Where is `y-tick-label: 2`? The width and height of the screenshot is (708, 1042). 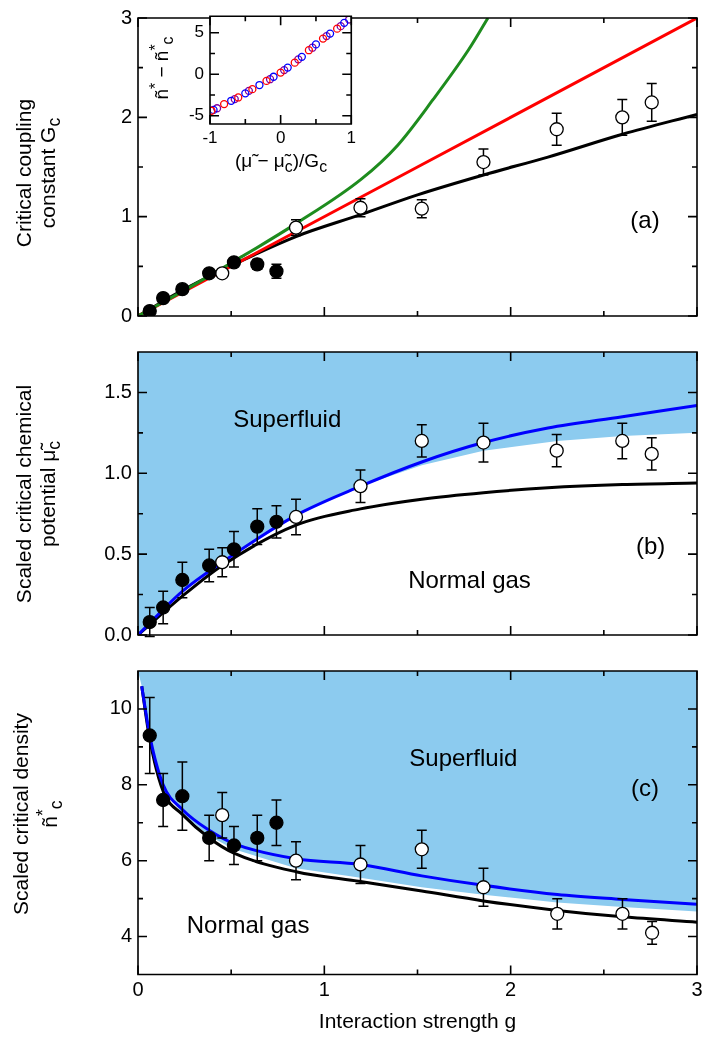 y-tick-label: 2 is located at coordinates (126, 115).